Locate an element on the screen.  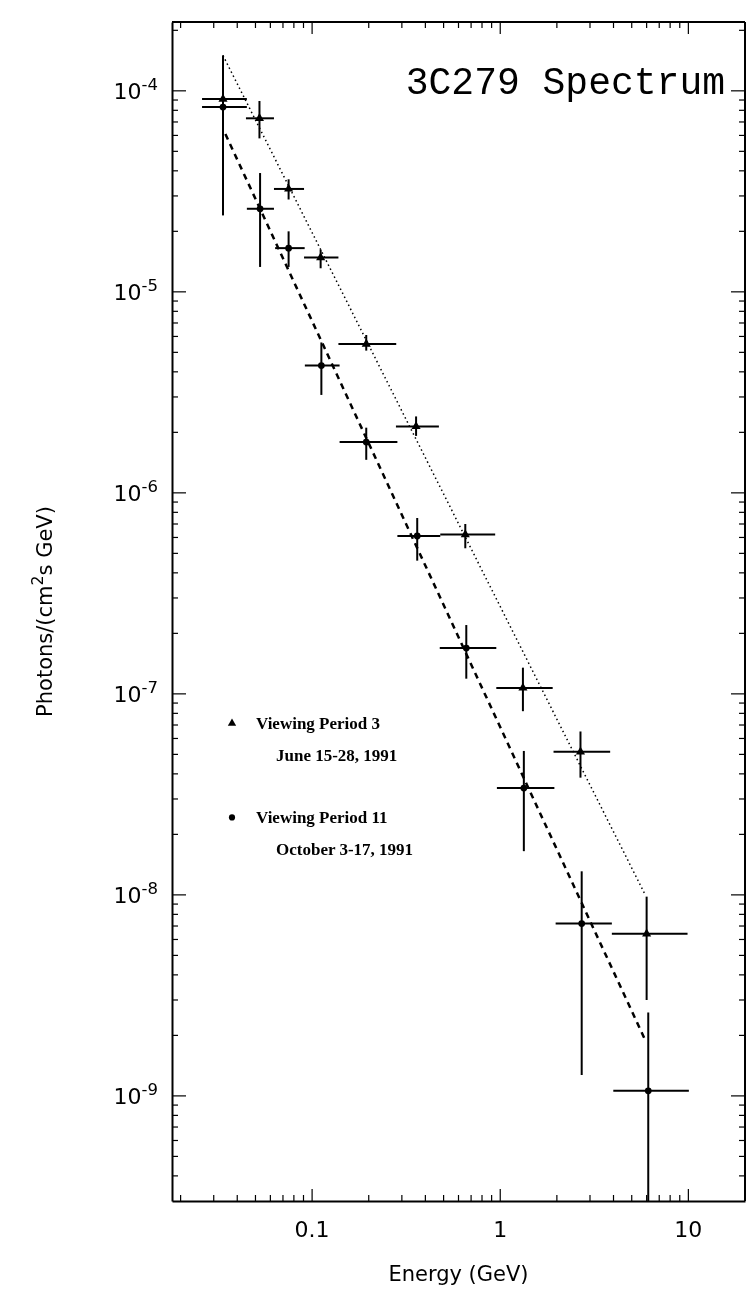
y-tick-label: 10$^{-4}$ is located at coordinates (135, 89).